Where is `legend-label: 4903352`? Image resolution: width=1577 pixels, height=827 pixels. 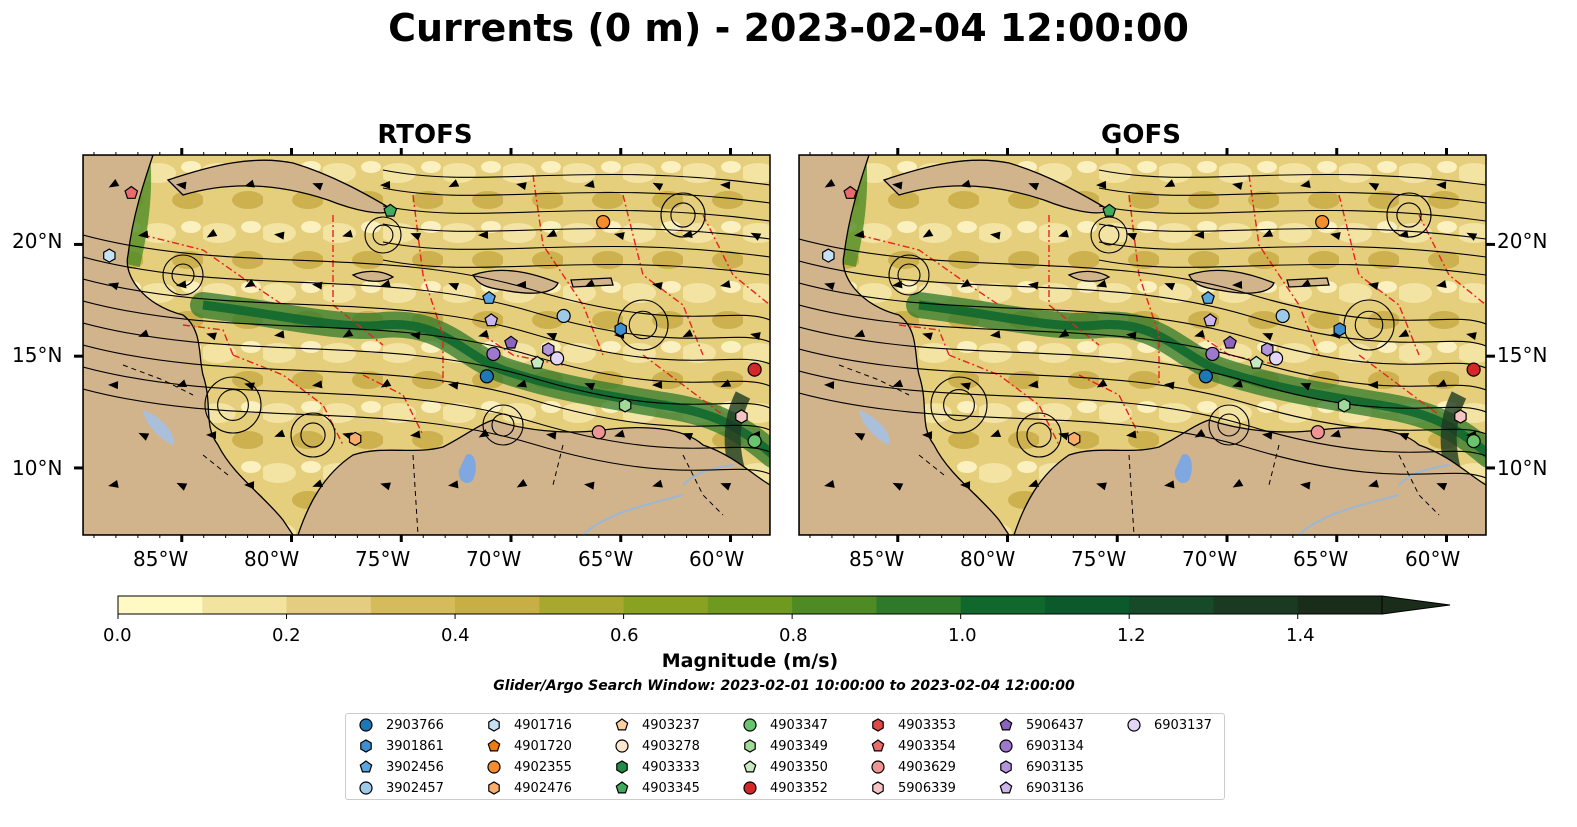
legend-label: 4903352 is located at coordinates (799, 788).